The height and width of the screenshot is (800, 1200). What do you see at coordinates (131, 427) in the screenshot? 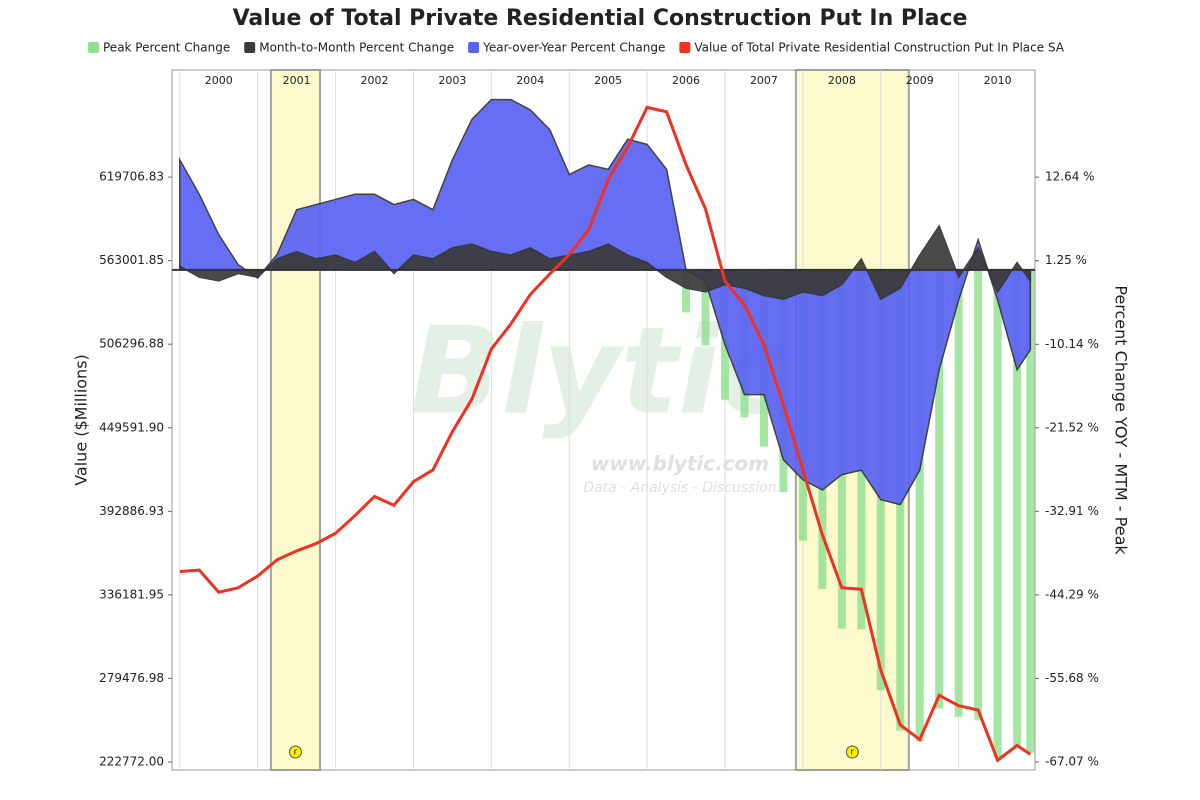
I see `y-tick-label: 449591.90` at bounding box center [131, 427].